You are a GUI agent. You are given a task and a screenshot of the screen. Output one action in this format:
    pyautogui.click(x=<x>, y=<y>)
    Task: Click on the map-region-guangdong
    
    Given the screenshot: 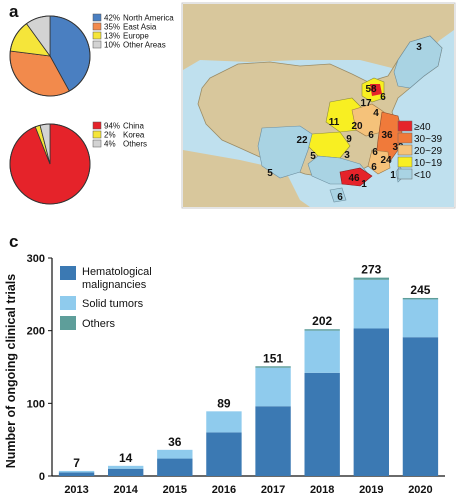 What is the action you would take?
    pyautogui.click(x=356, y=177)
    